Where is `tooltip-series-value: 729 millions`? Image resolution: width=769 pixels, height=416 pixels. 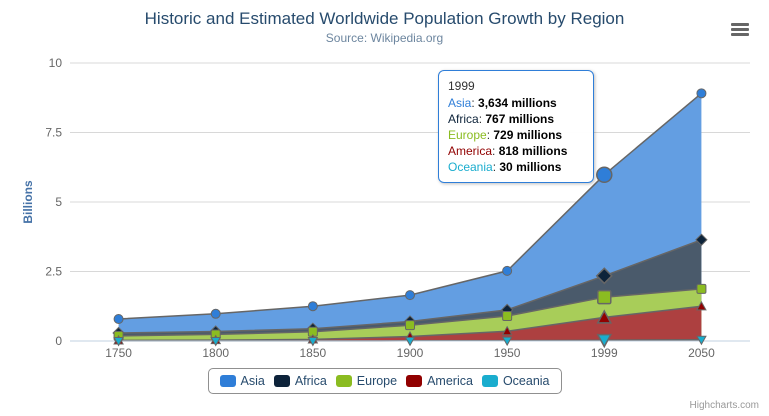
tooltip-series-value: 729 millions is located at coordinates (526, 135).